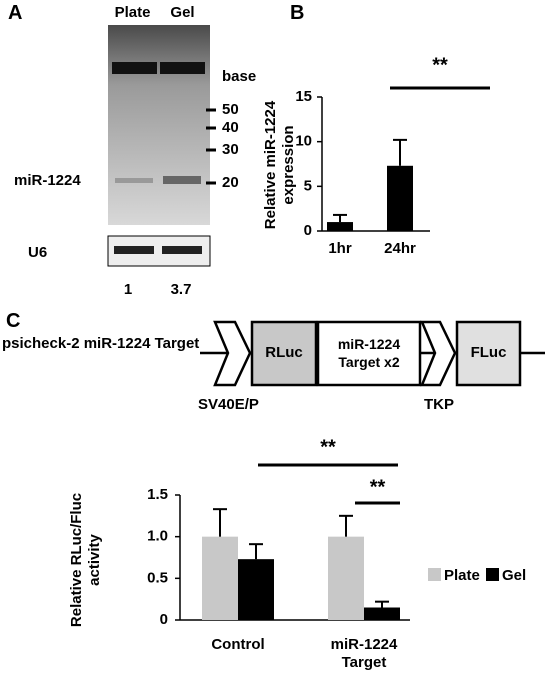 Image resolution: width=549 pixels, height=685 pixels. Describe the element at coordinates (400, 248) in the screenshot. I see `x-tick-label: 24hr` at that location.